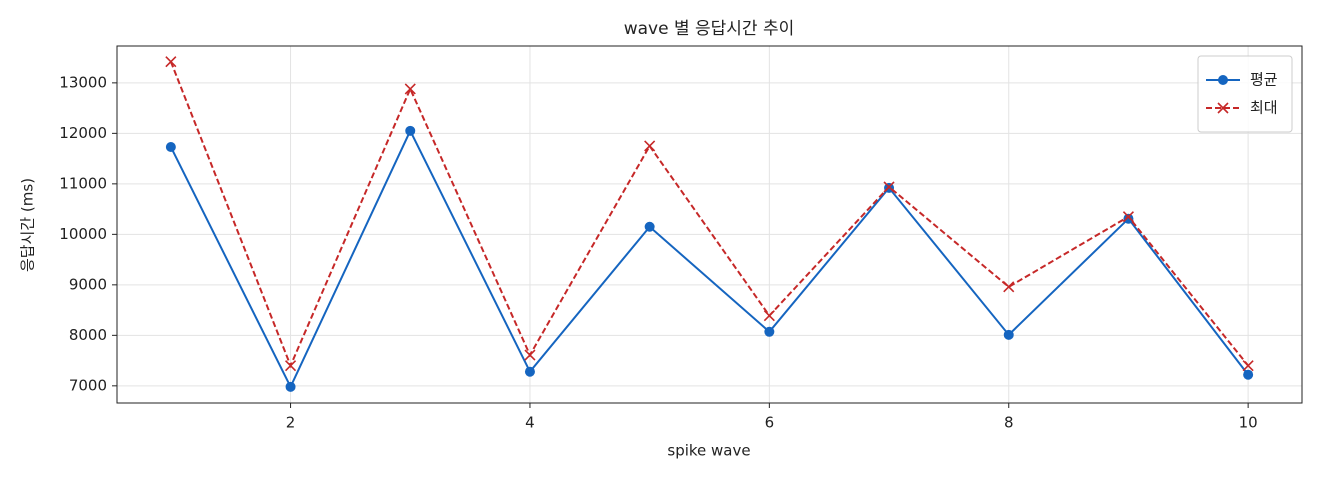 This screenshot has height=480, width=1320. What do you see at coordinates (291, 423) in the screenshot?
I see `x-tick-label: 2` at bounding box center [291, 423].